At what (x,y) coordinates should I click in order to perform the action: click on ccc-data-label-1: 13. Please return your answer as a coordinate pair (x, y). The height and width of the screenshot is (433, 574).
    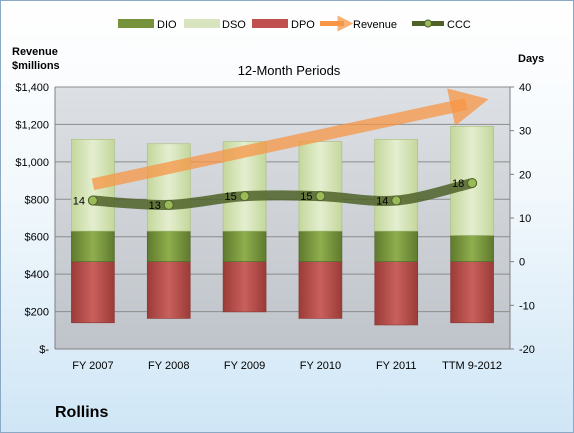
    Looking at the image, I should click on (155, 206).